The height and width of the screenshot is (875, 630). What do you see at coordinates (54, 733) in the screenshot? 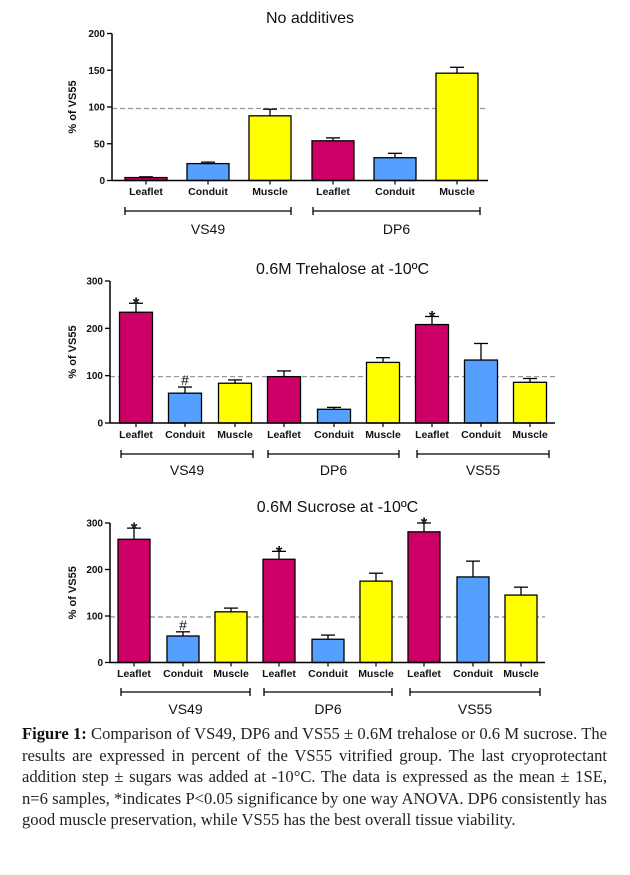
I see `caption-label: Figure 1:` at bounding box center [54, 733].